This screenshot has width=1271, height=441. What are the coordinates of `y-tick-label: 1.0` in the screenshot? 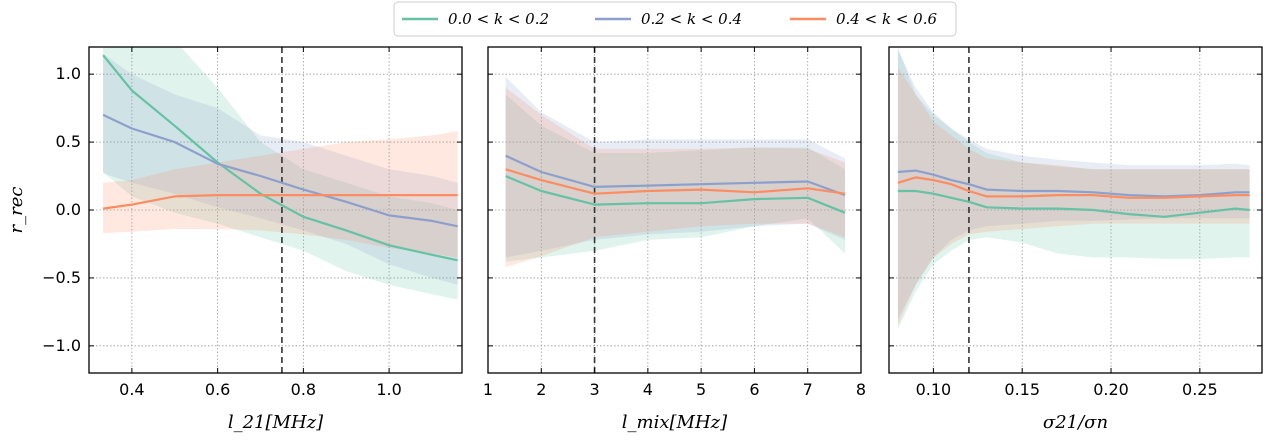 It's located at (68, 73).